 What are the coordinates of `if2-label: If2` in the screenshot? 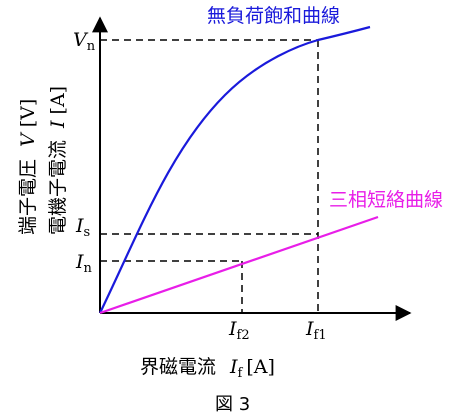 It's located at (239, 330).